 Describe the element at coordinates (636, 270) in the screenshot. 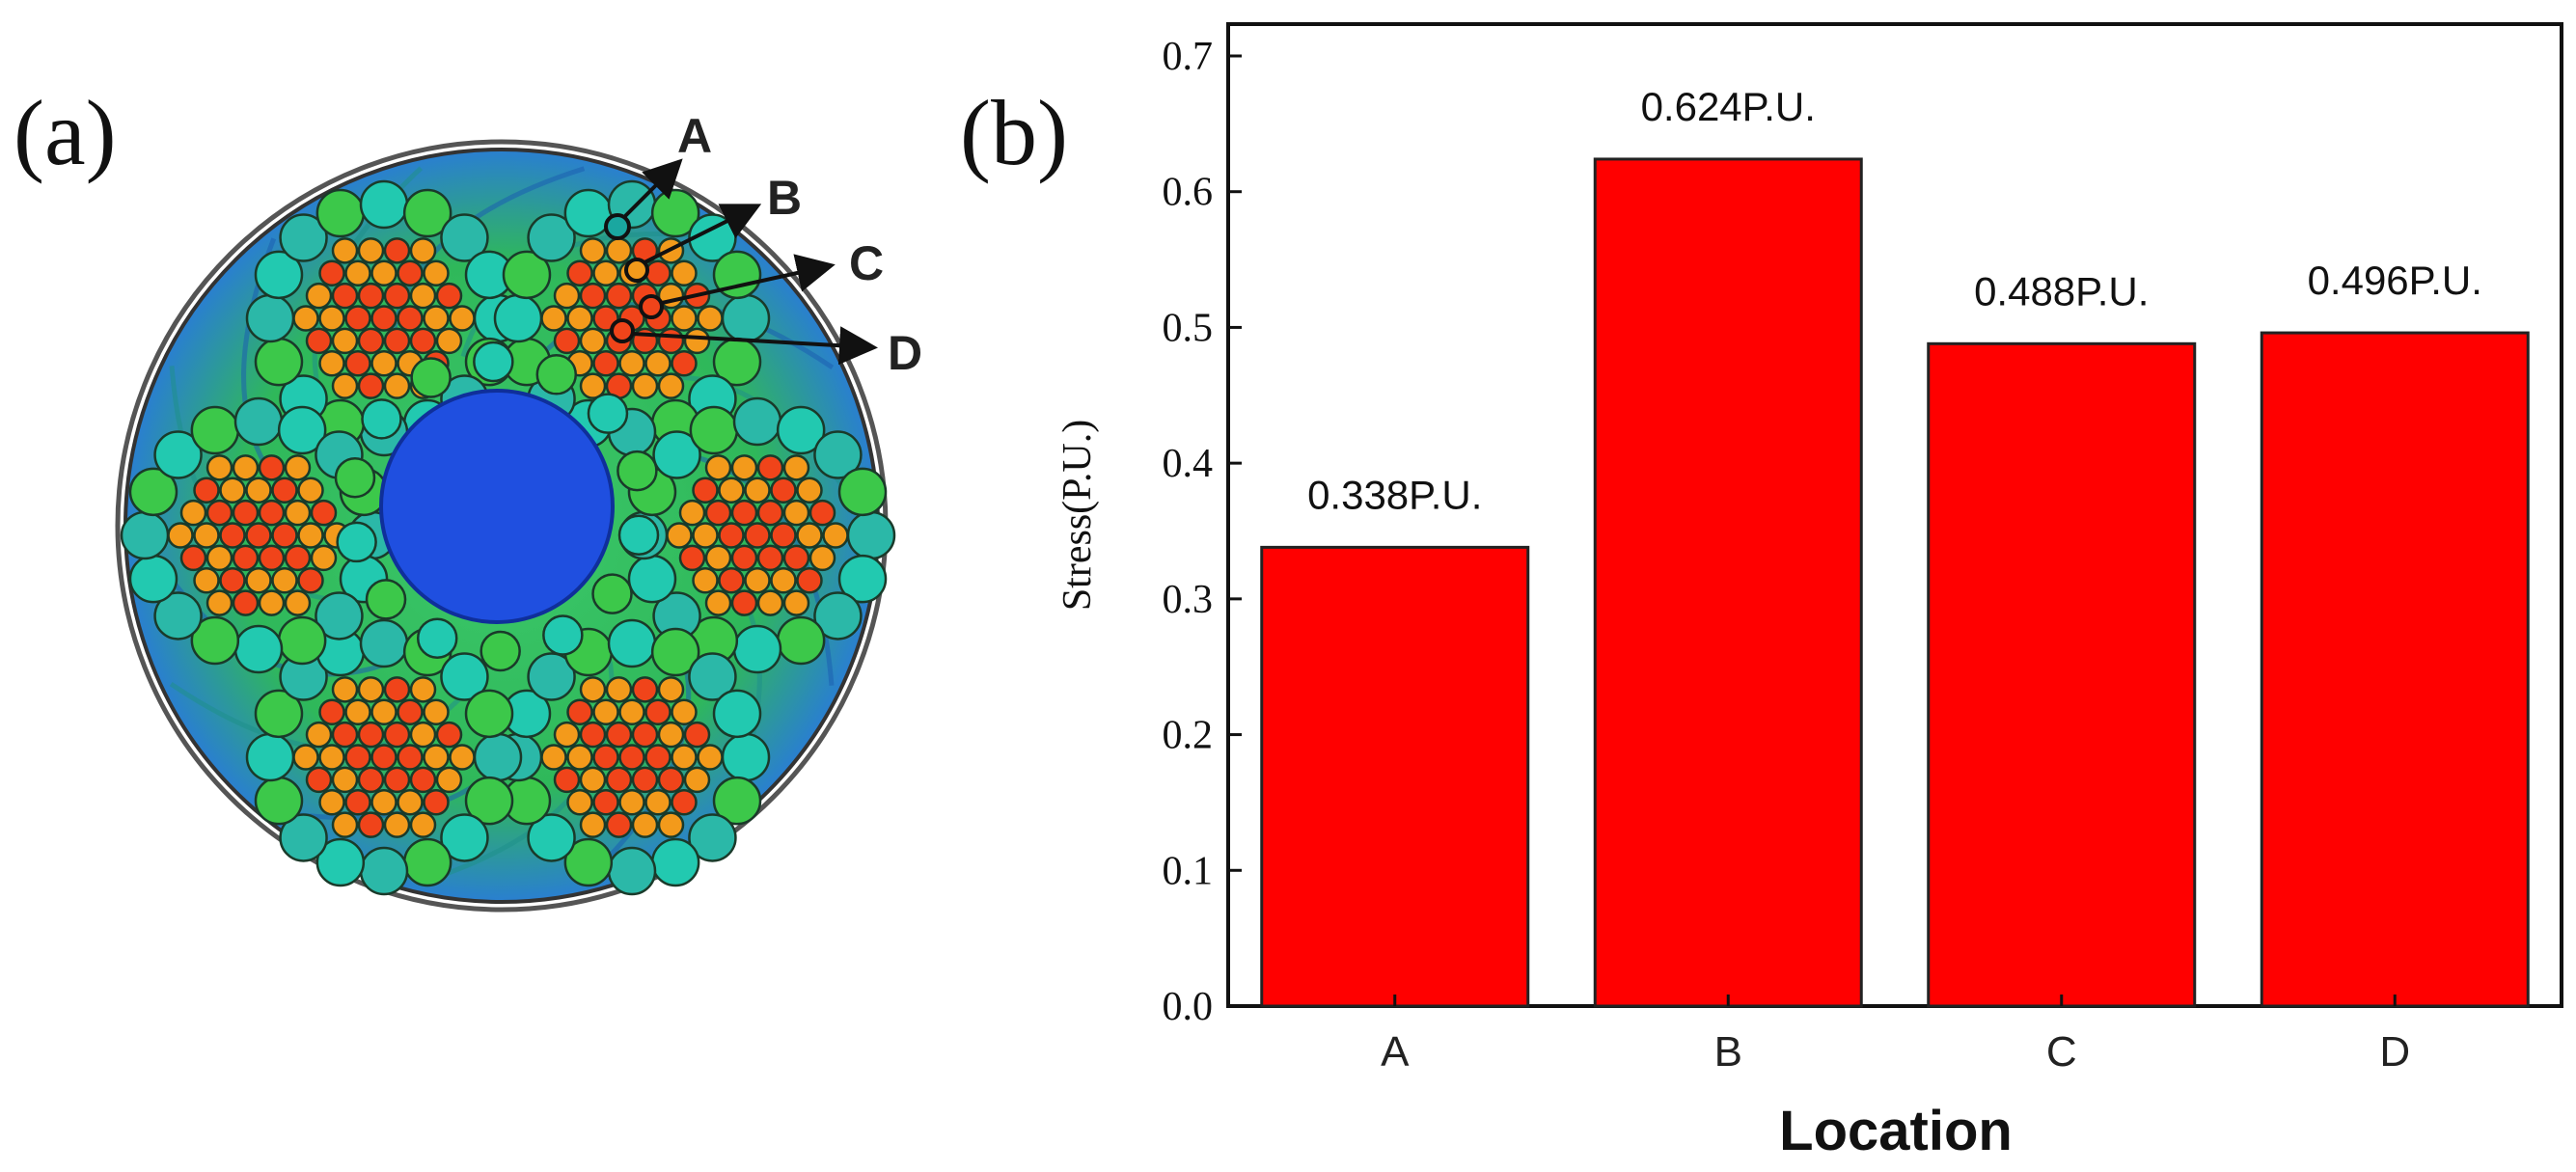

I see `point-b-marker` at that location.